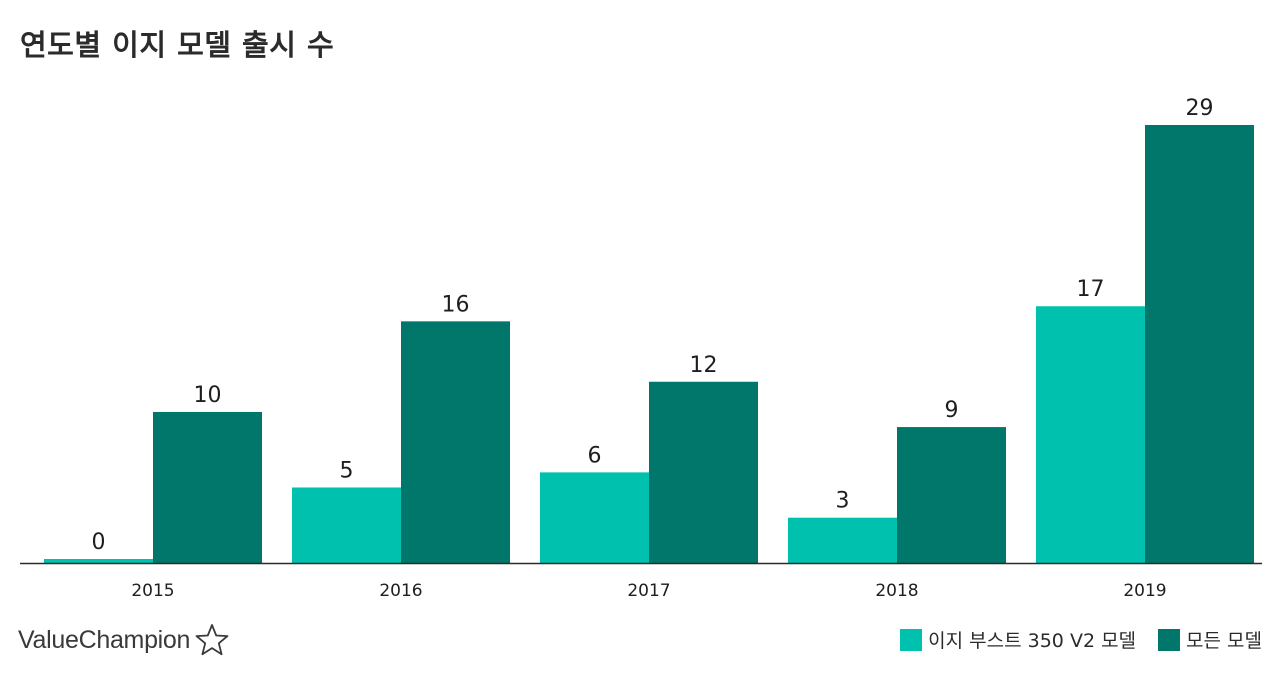 This screenshot has width=1280, height=680. I want to click on legend-label-series-1: 이지 부스트 350 V2 모델, so click(1032, 641).